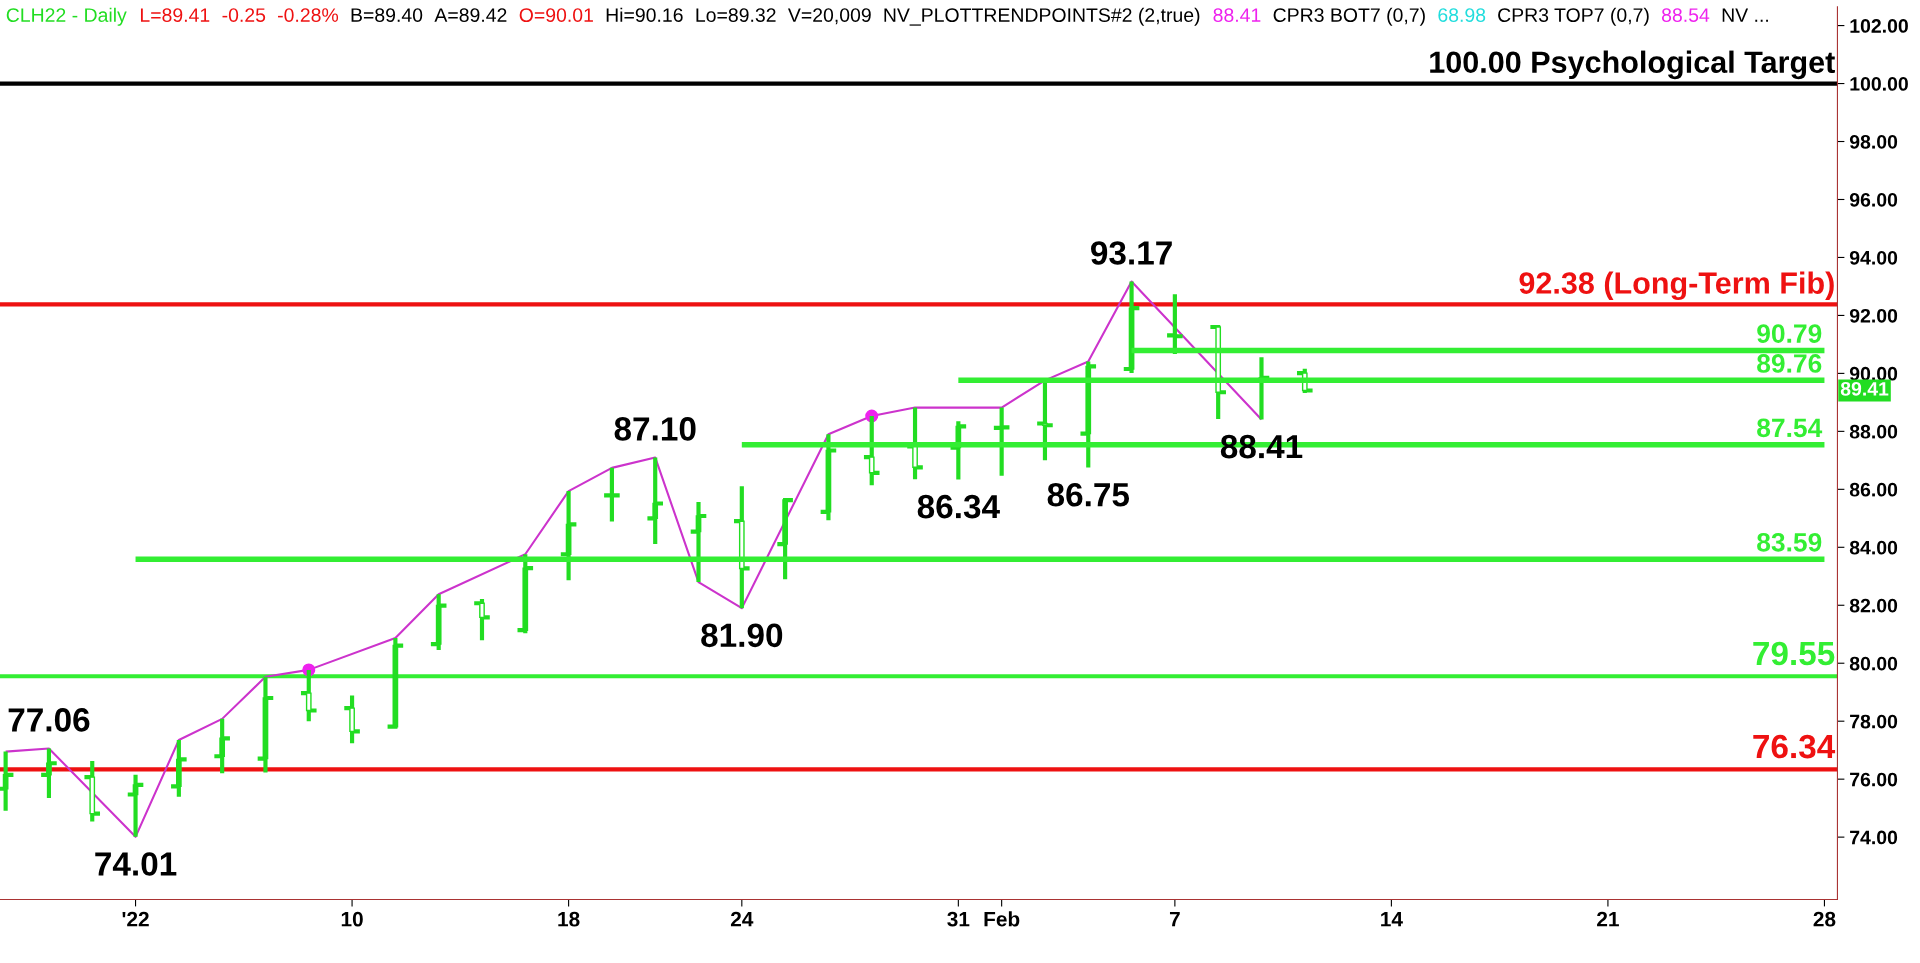 The height and width of the screenshot is (963, 1920). I want to click on annotation: 88.41, so click(1237, 15).